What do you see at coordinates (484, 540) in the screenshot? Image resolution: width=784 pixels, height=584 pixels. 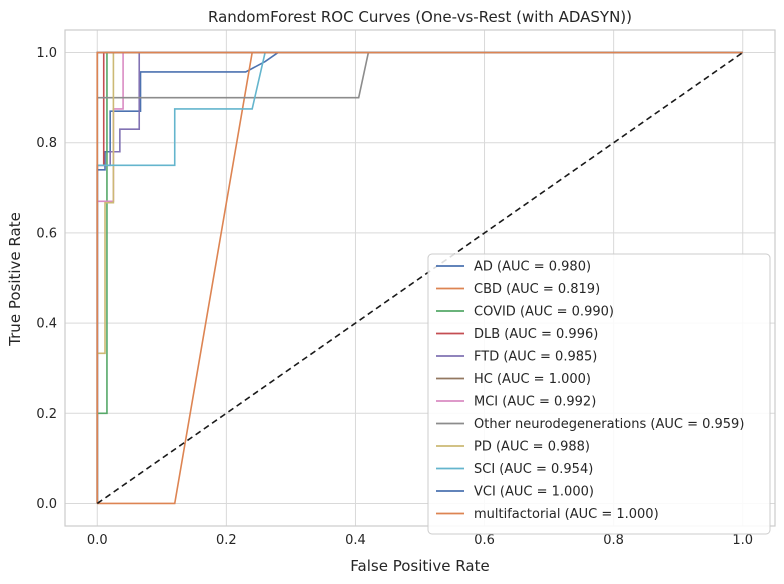 I see `x-tick-label: 0.6` at bounding box center [484, 540].